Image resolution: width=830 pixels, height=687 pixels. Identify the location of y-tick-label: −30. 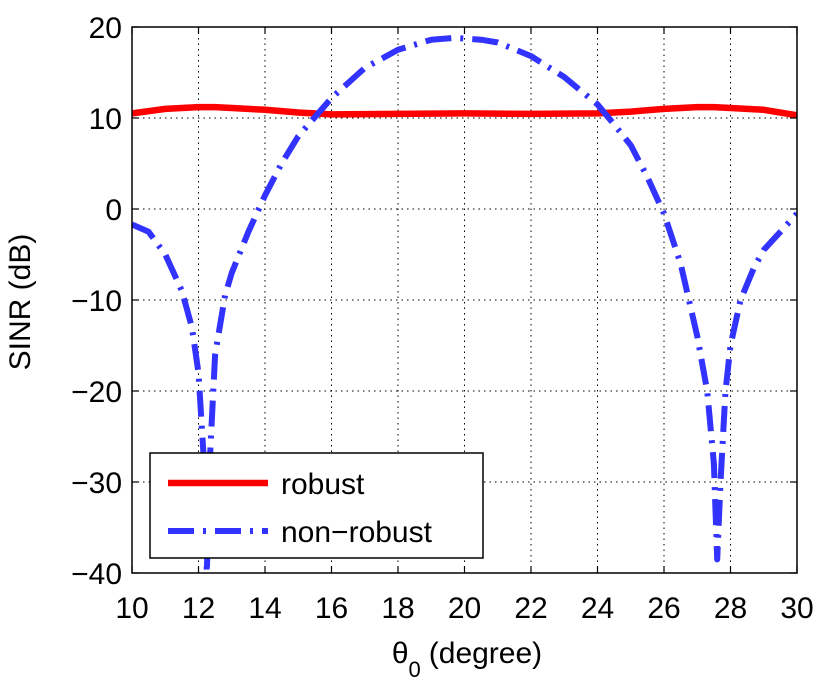
(96, 483).